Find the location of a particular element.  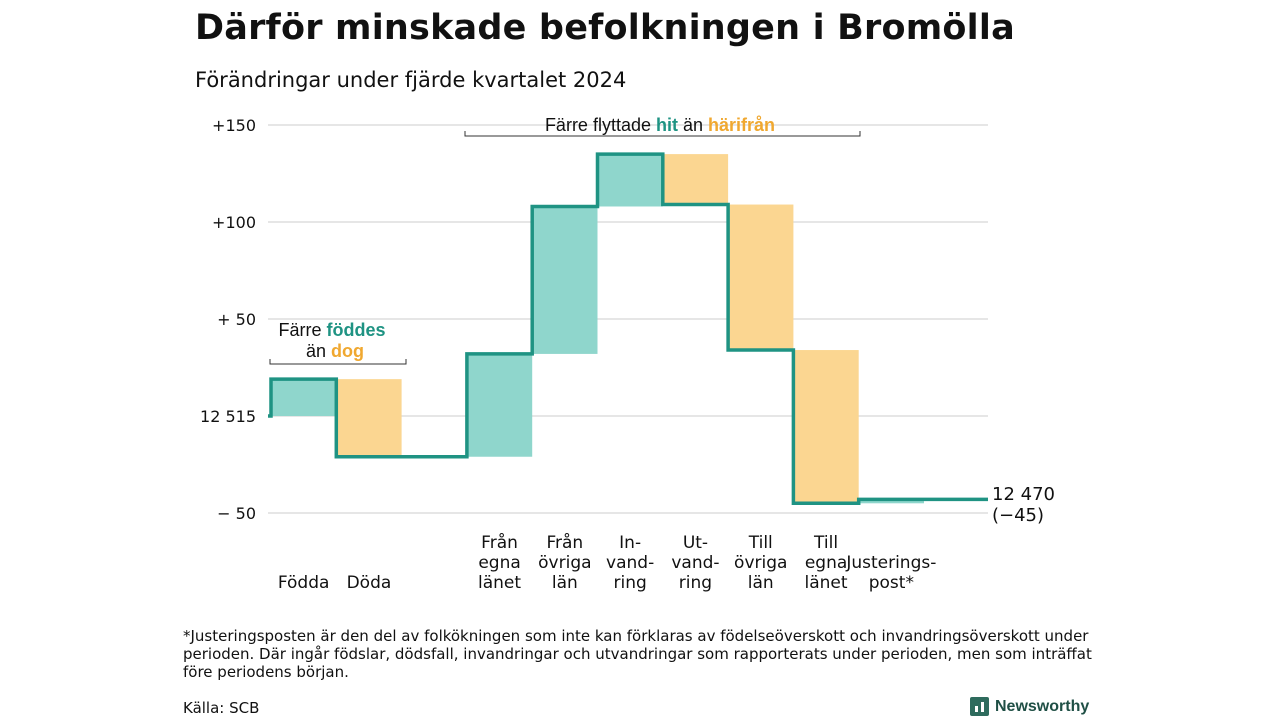

brand-name: Newsworthy is located at coordinates (1042, 706).